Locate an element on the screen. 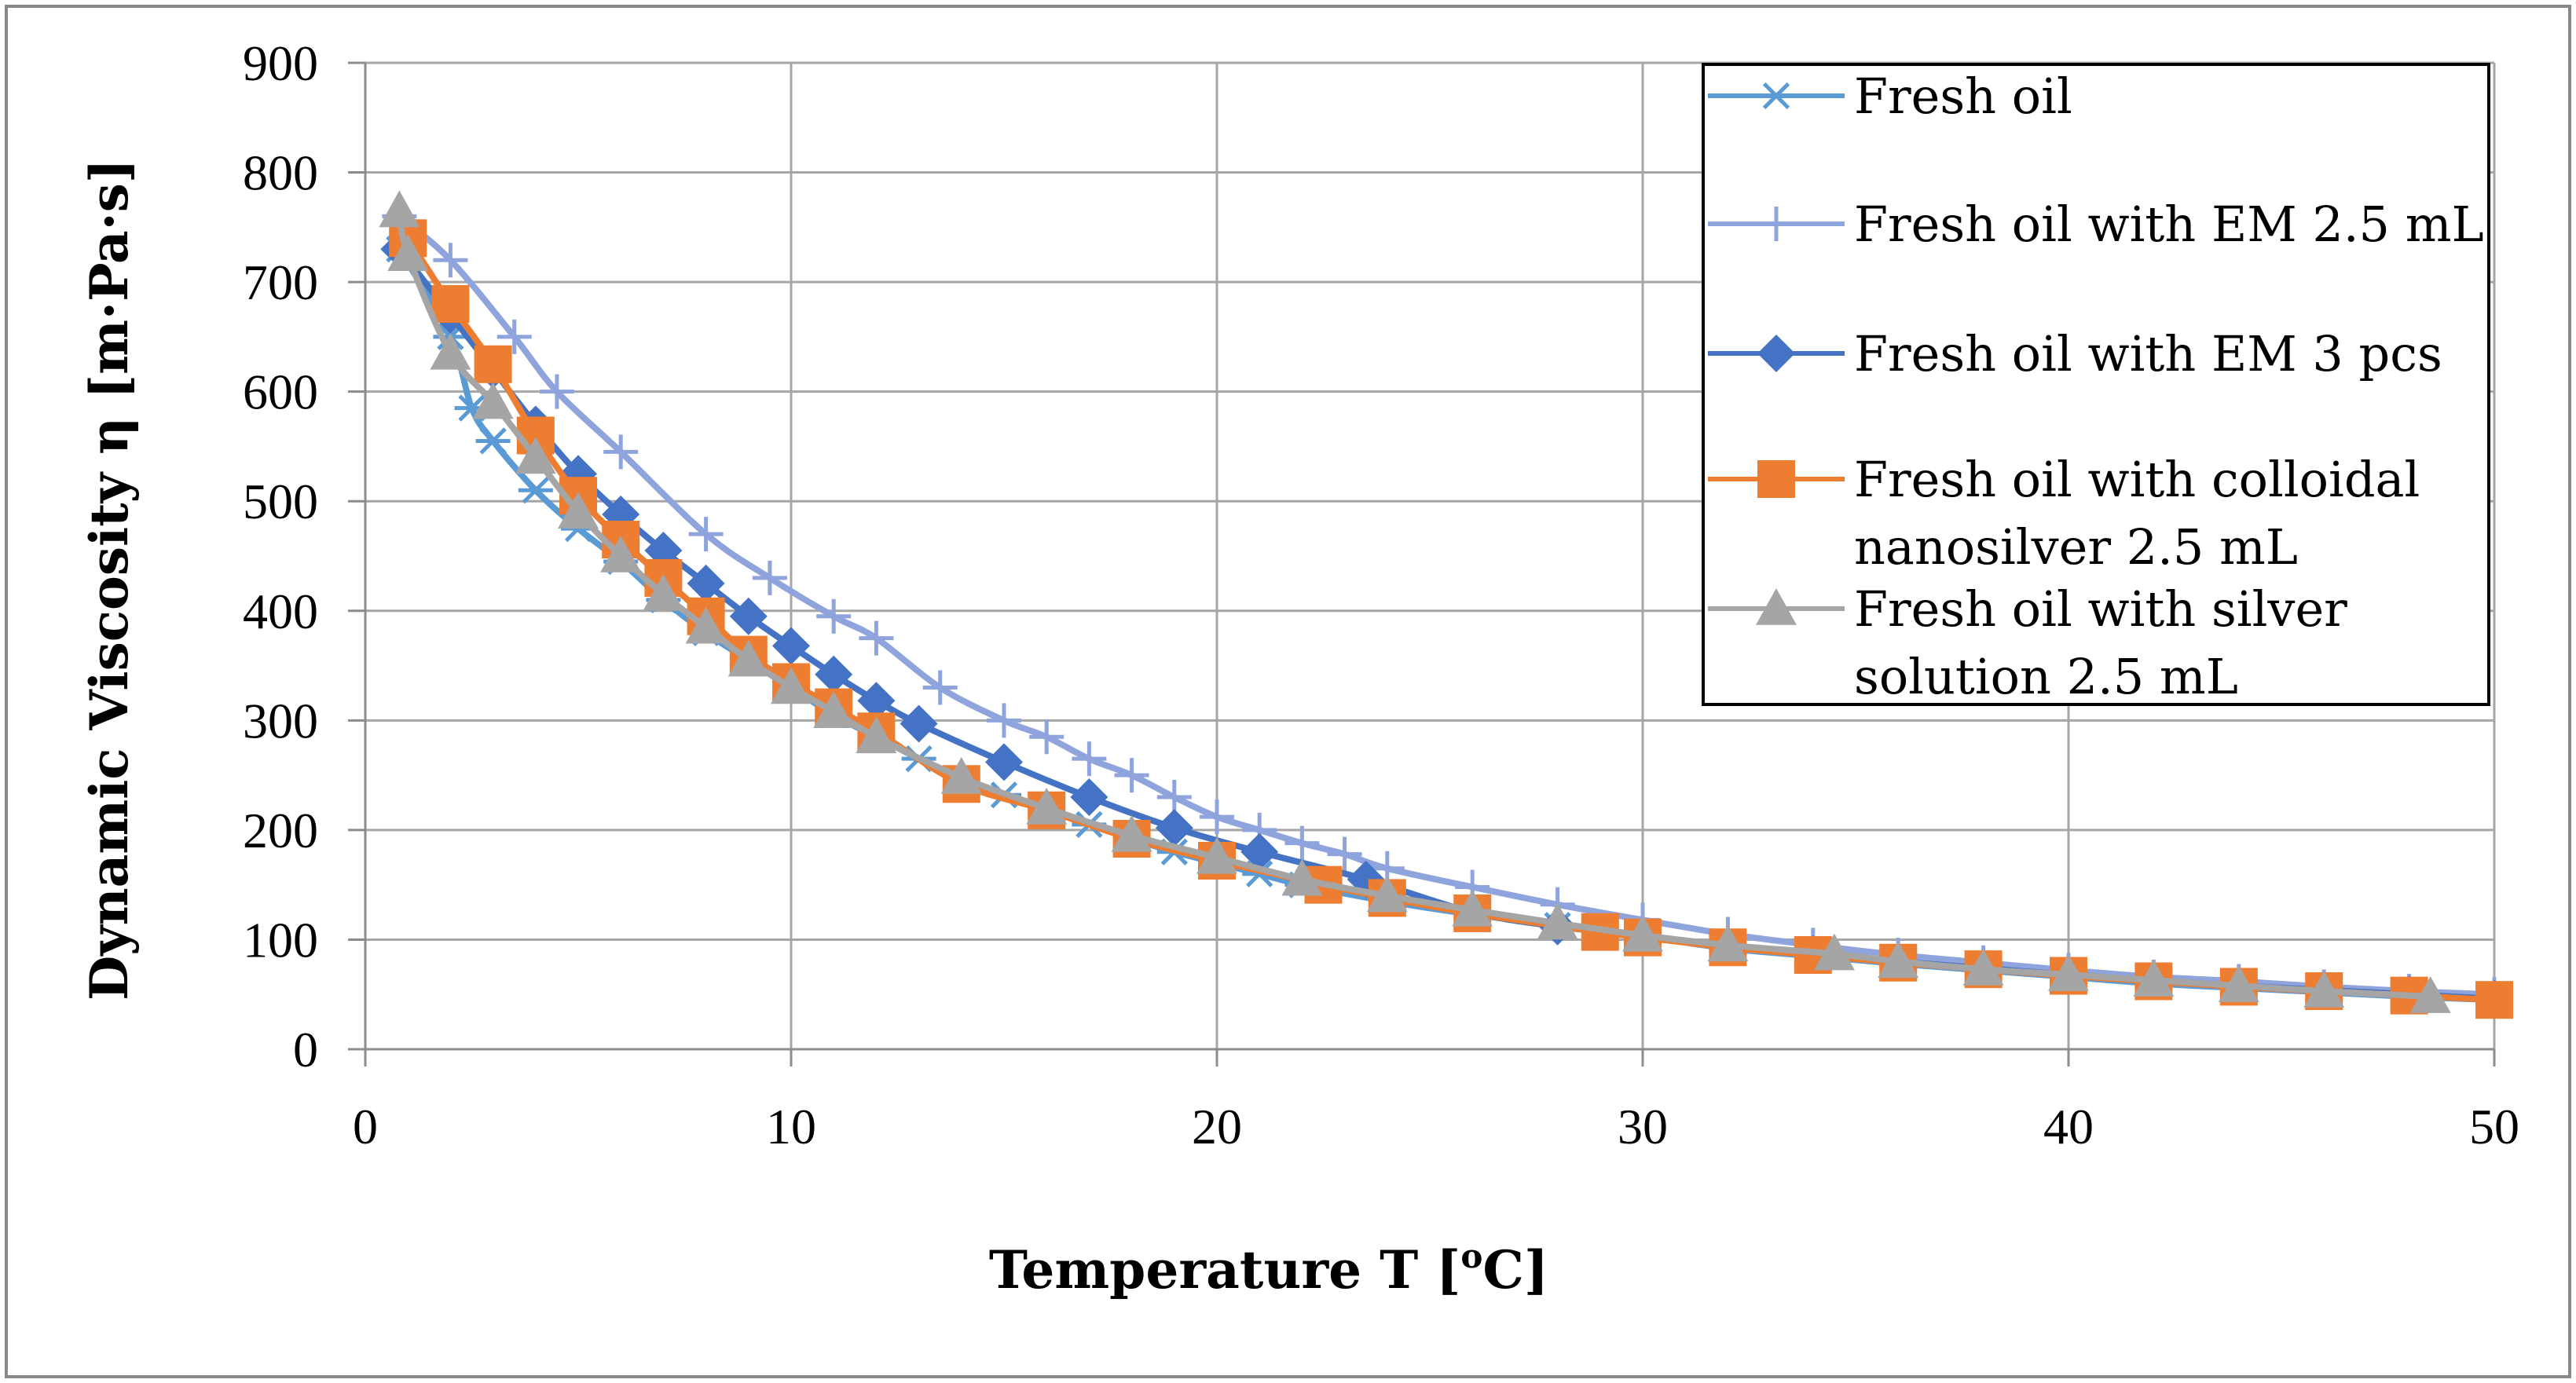 The height and width of the screenshot is (1383, 2576). legend-label: Fresh oil with silver is located at coordinates (2100, 609).